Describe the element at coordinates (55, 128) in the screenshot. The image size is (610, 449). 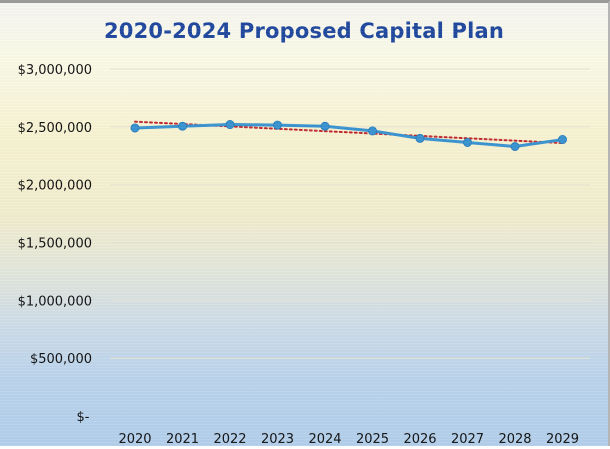
I see `y-tick-label: $2,500,000` at that location.